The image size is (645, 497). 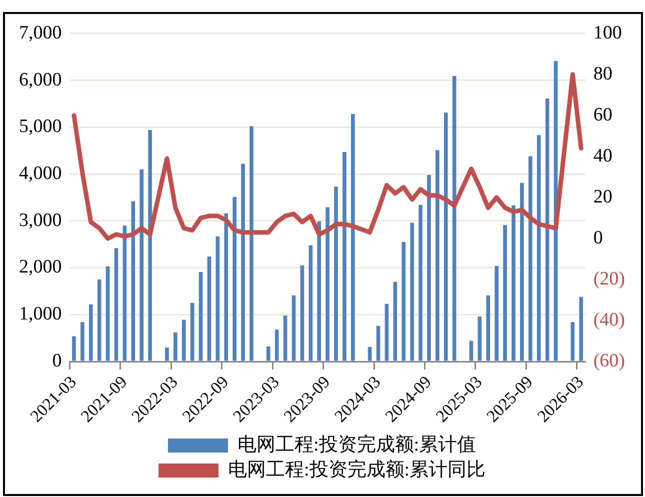 I want to click on y-tick-label: 0, so click(x=57, y=361).